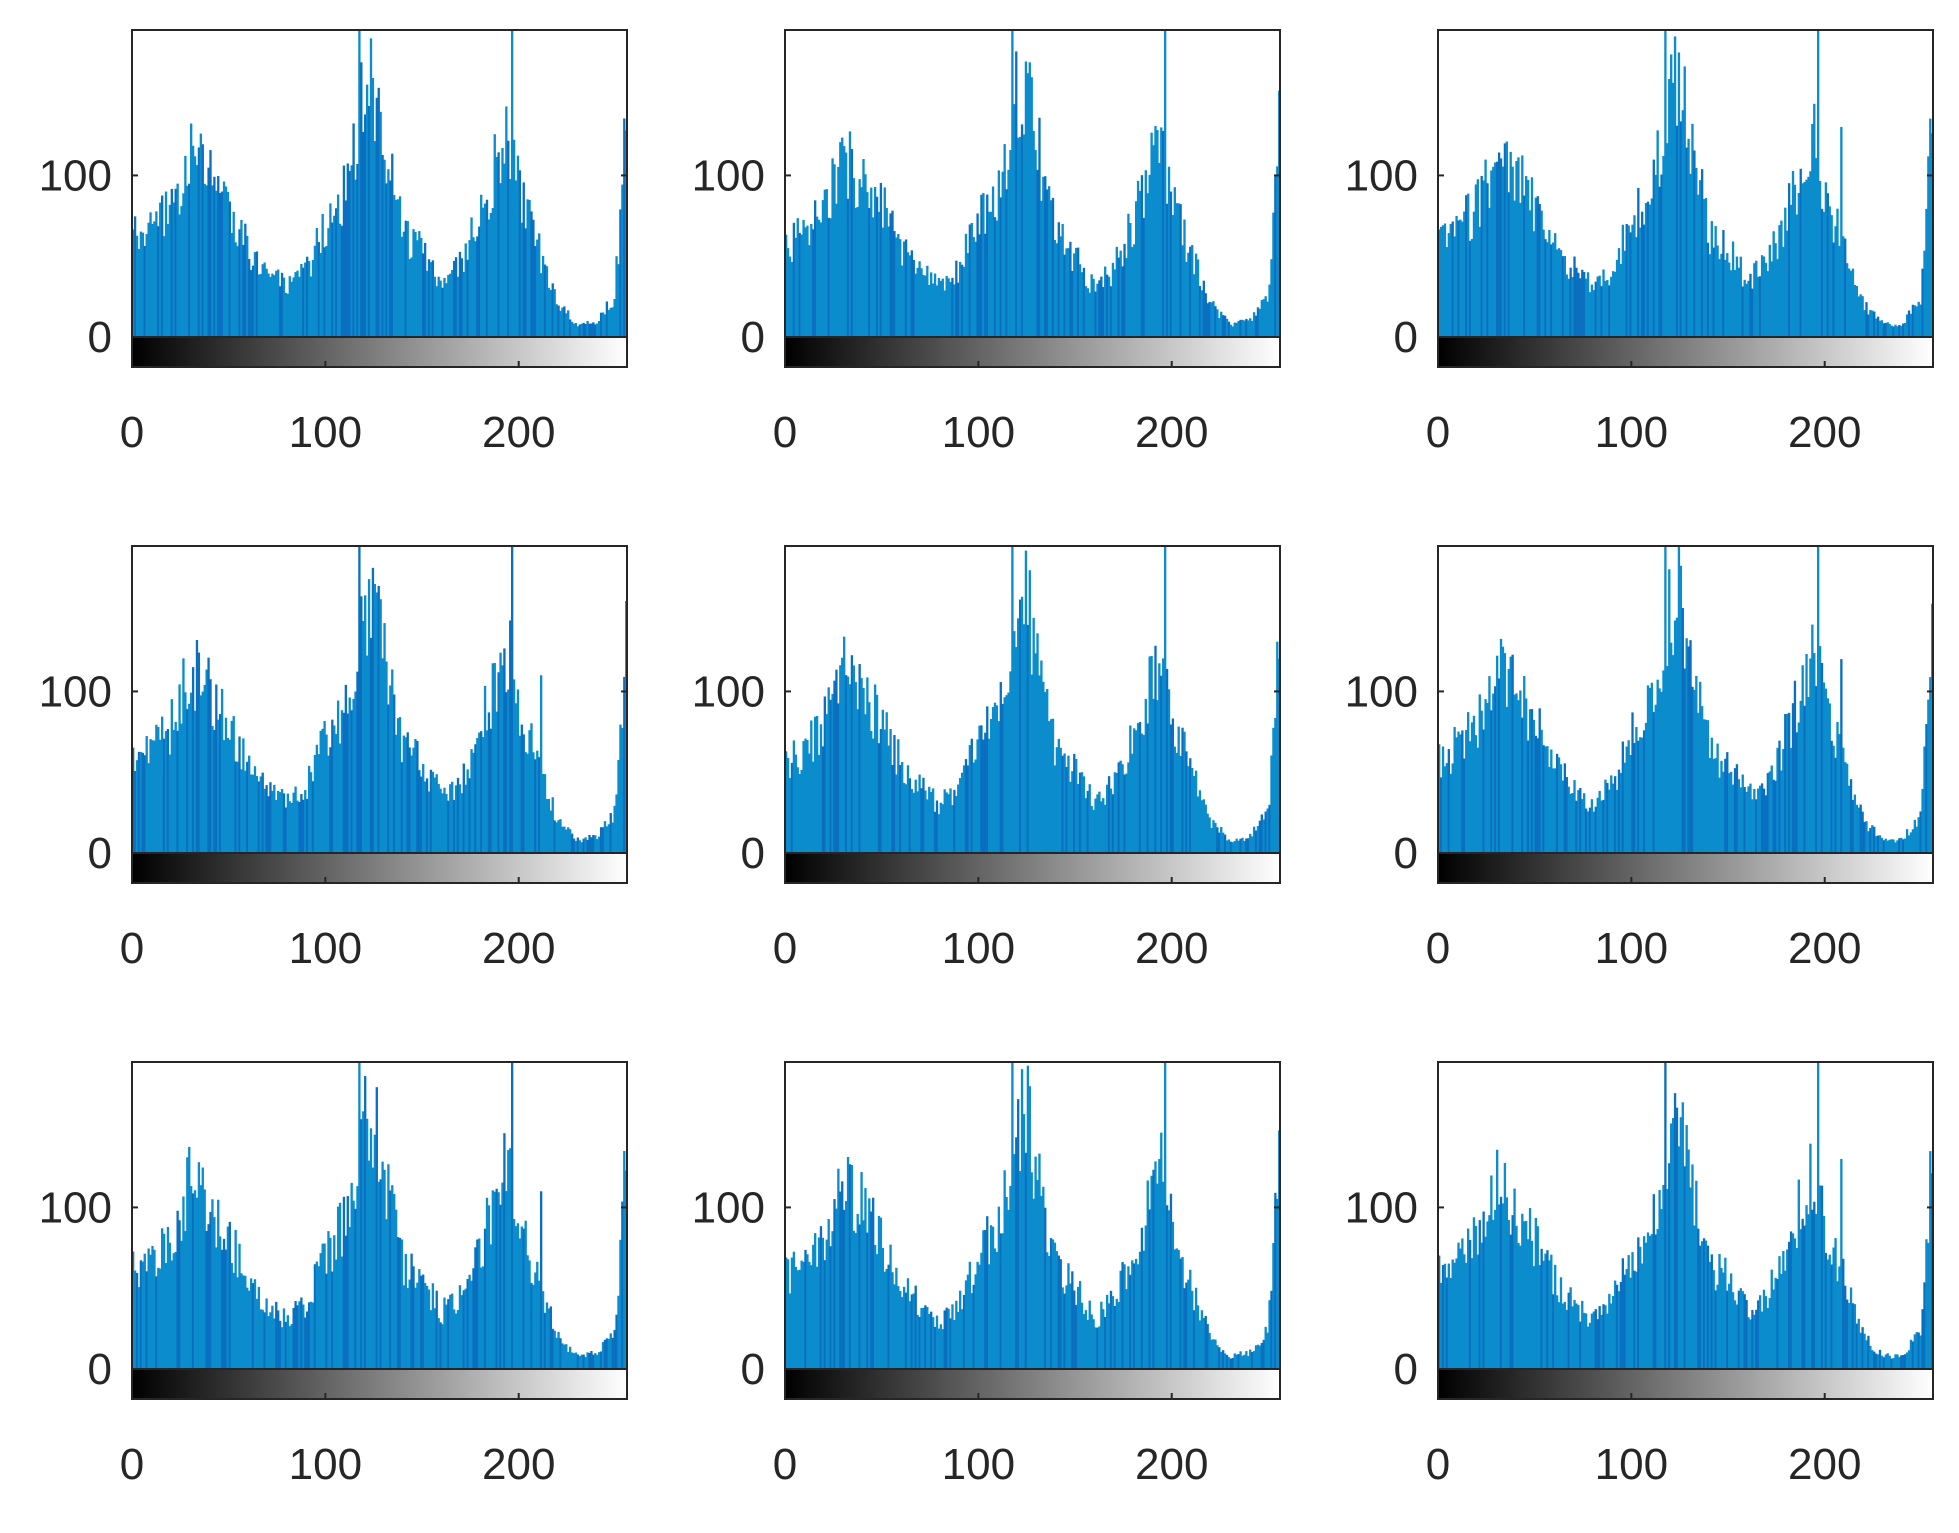 Image resolution: width=1959 pixels, height=1533 pixels. What do you see at coordinates (1631, 1464) in the screenshot?
I see `x-tick-label: 100` at bounding box center [1631, 1464].